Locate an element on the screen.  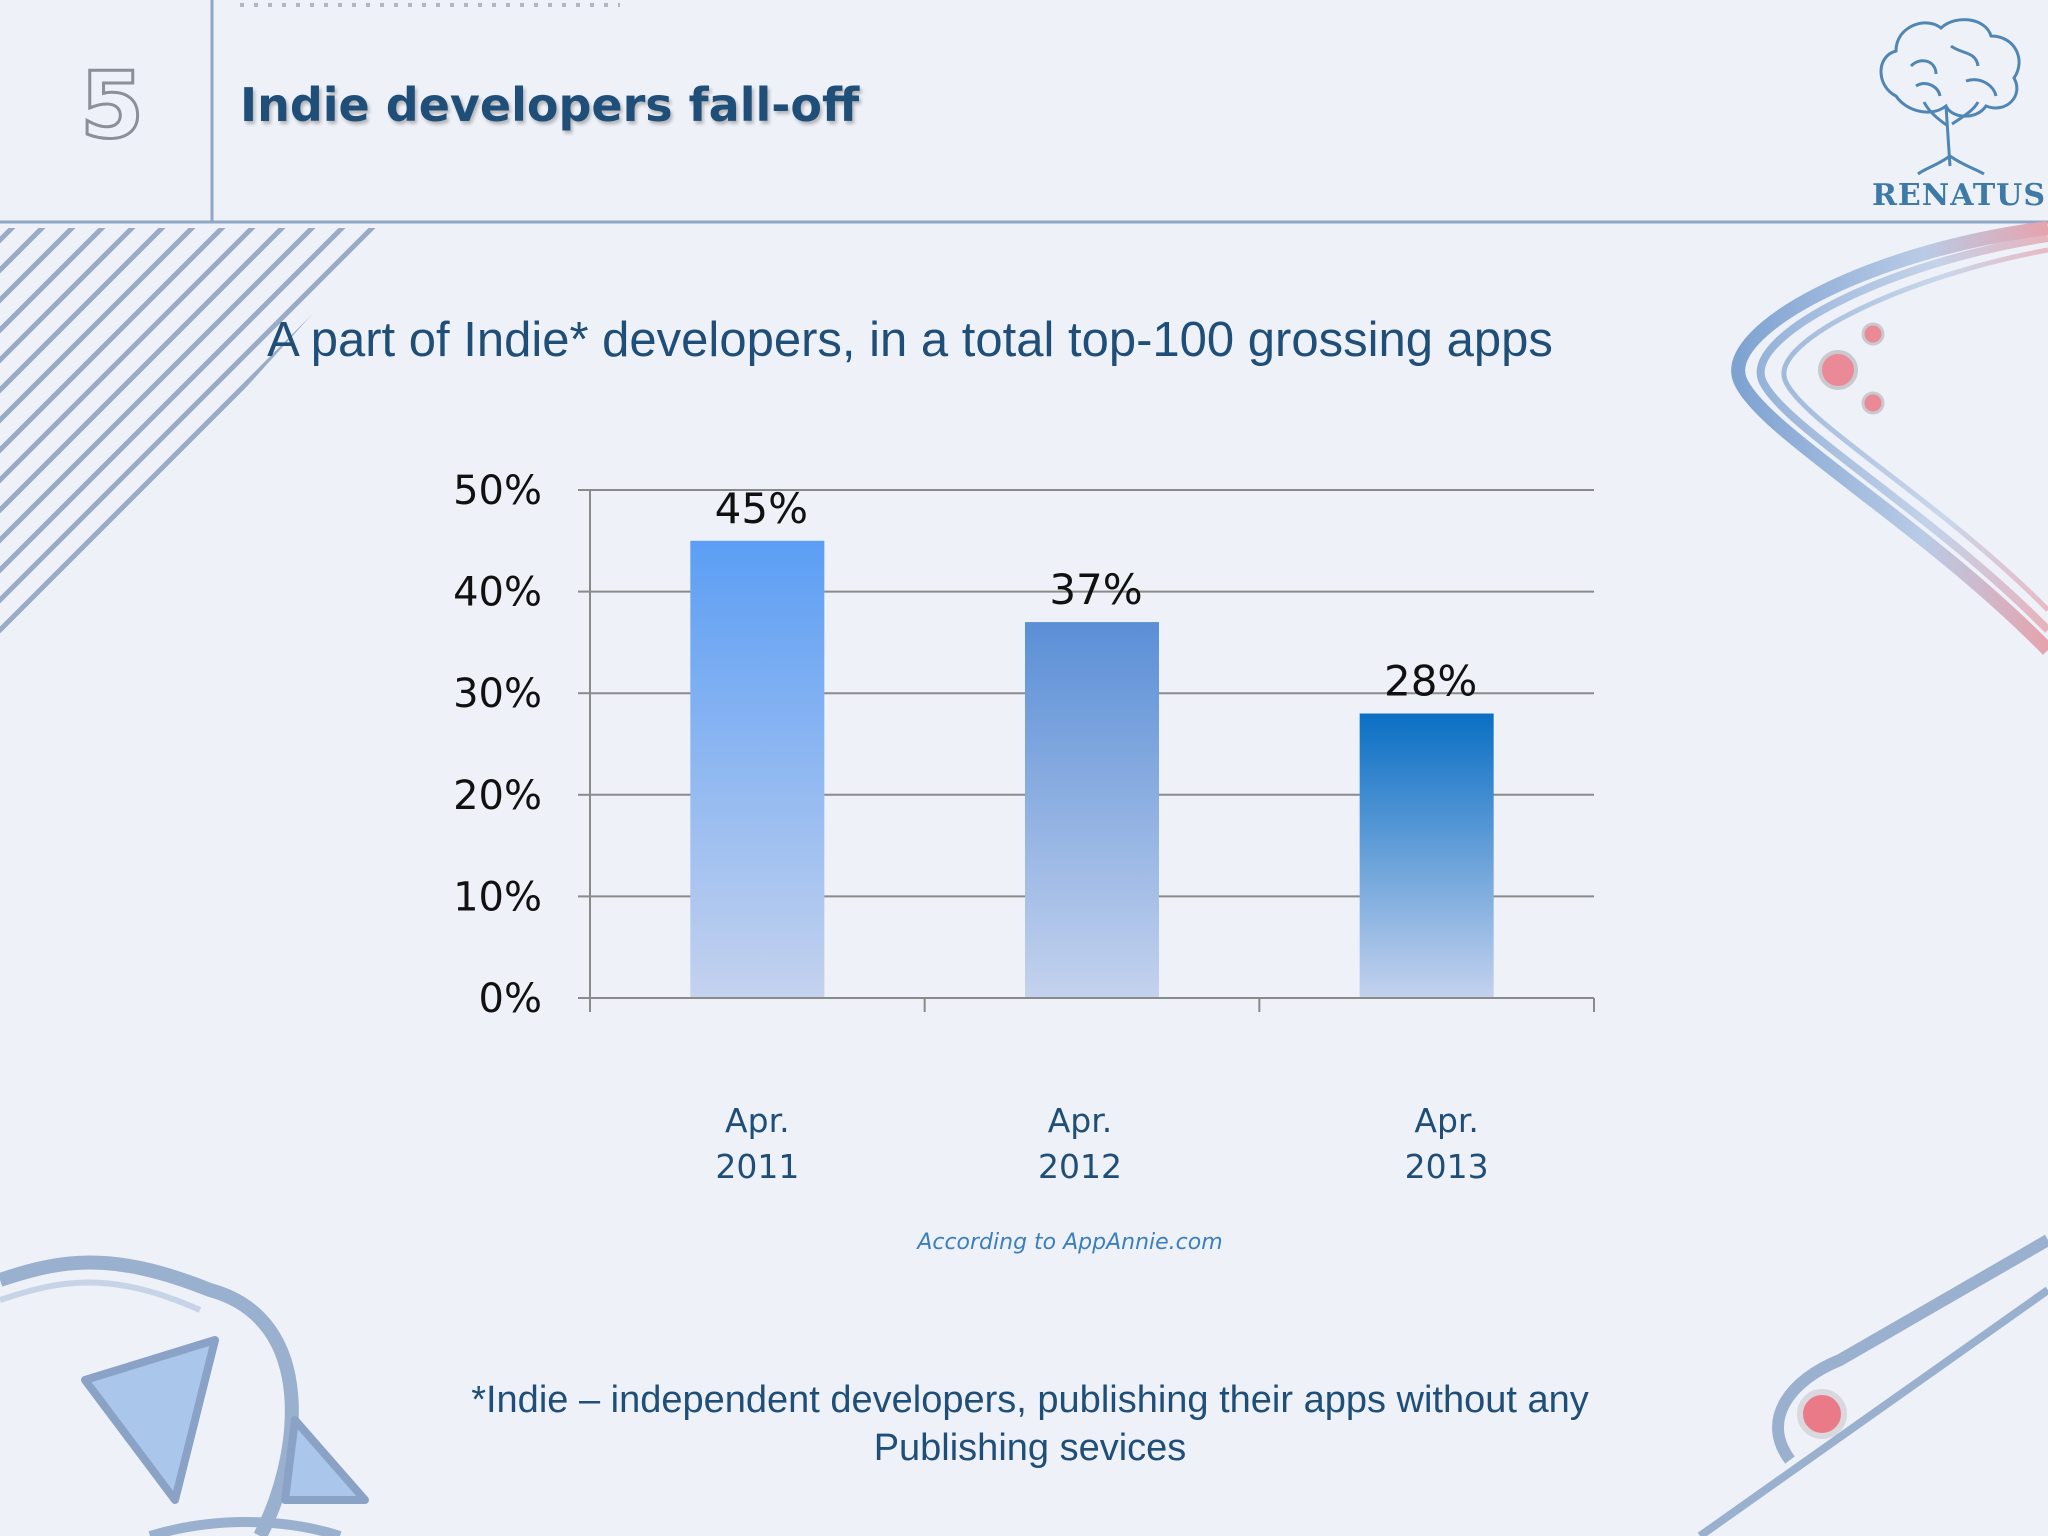
x-category-label: Apr. 2012 is located at coordinates (1080, 1144).